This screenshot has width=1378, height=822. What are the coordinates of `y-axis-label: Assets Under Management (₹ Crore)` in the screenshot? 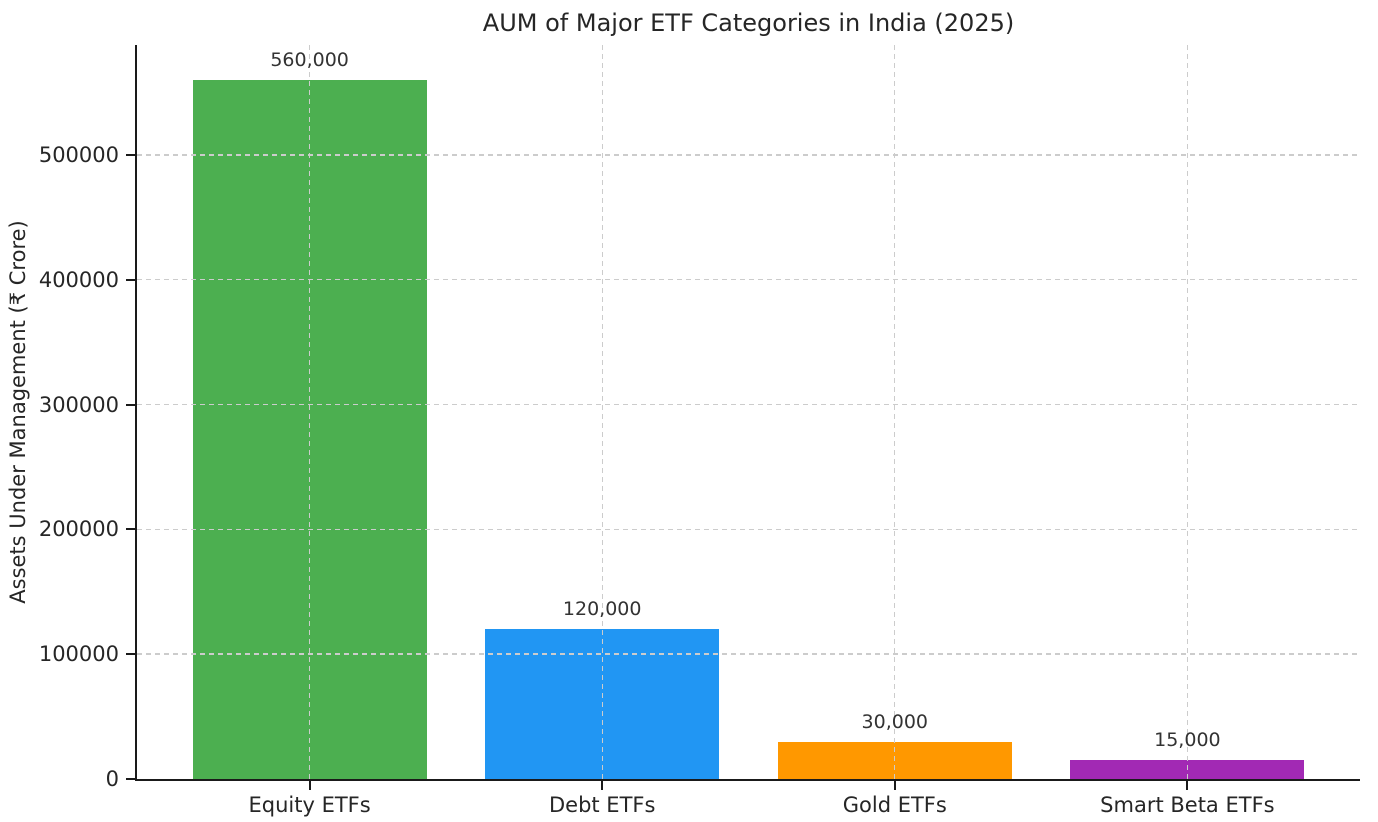 It's located at (18, 412).